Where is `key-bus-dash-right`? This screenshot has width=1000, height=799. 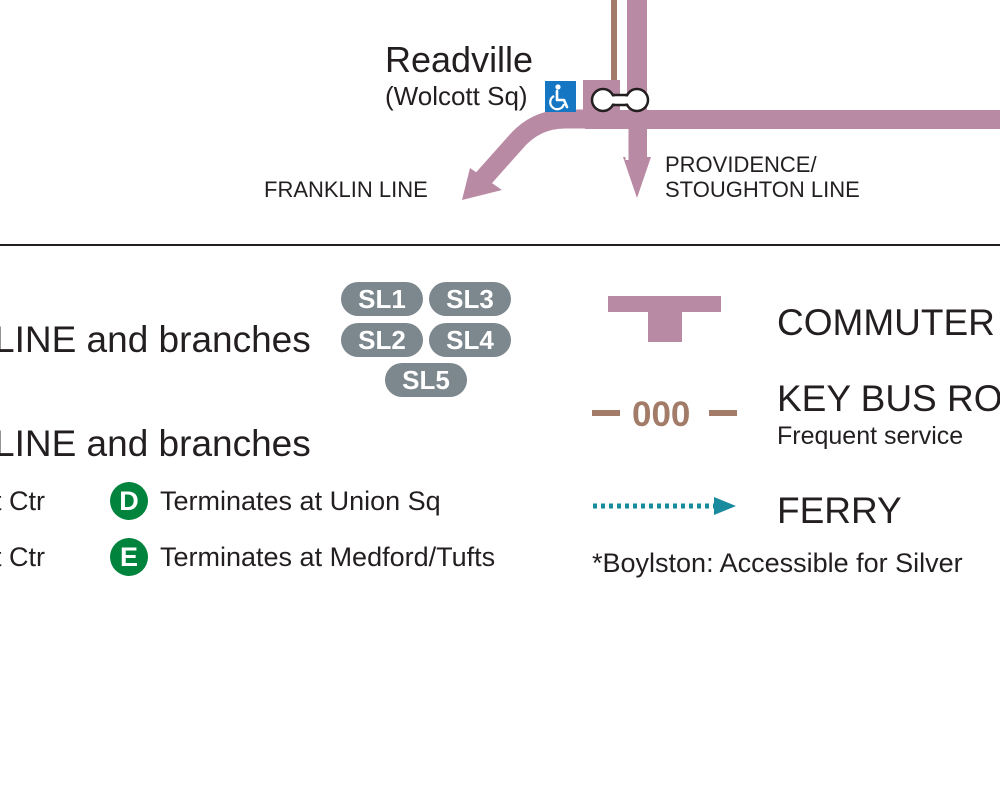 key-bus-dash-right is located at coordinates (723, 413).